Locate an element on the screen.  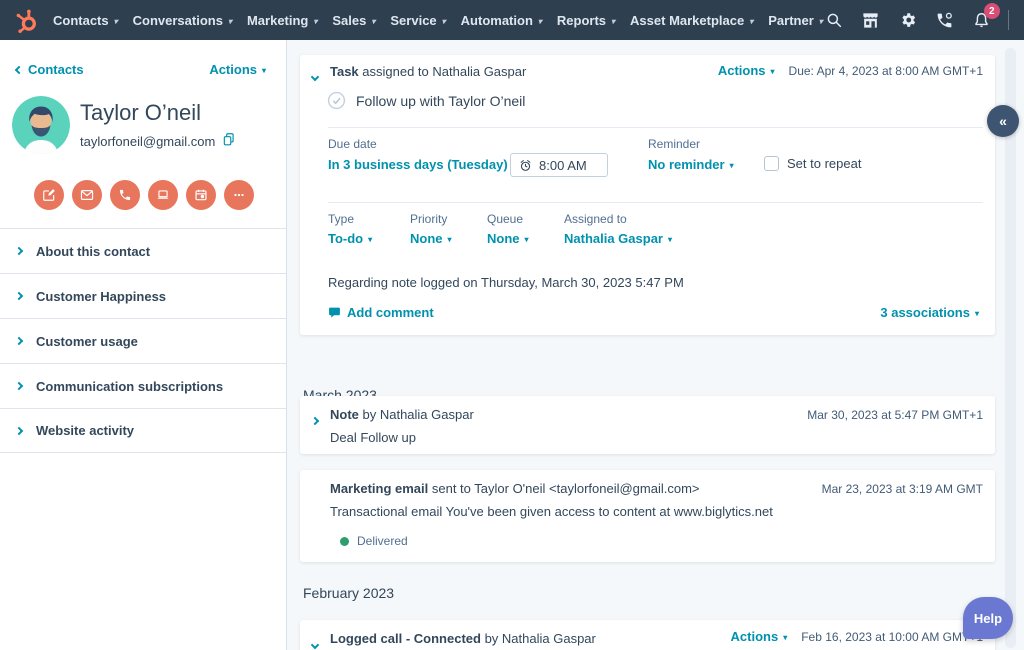
timeline-scrollbar is located at coordinates (1010, 348).